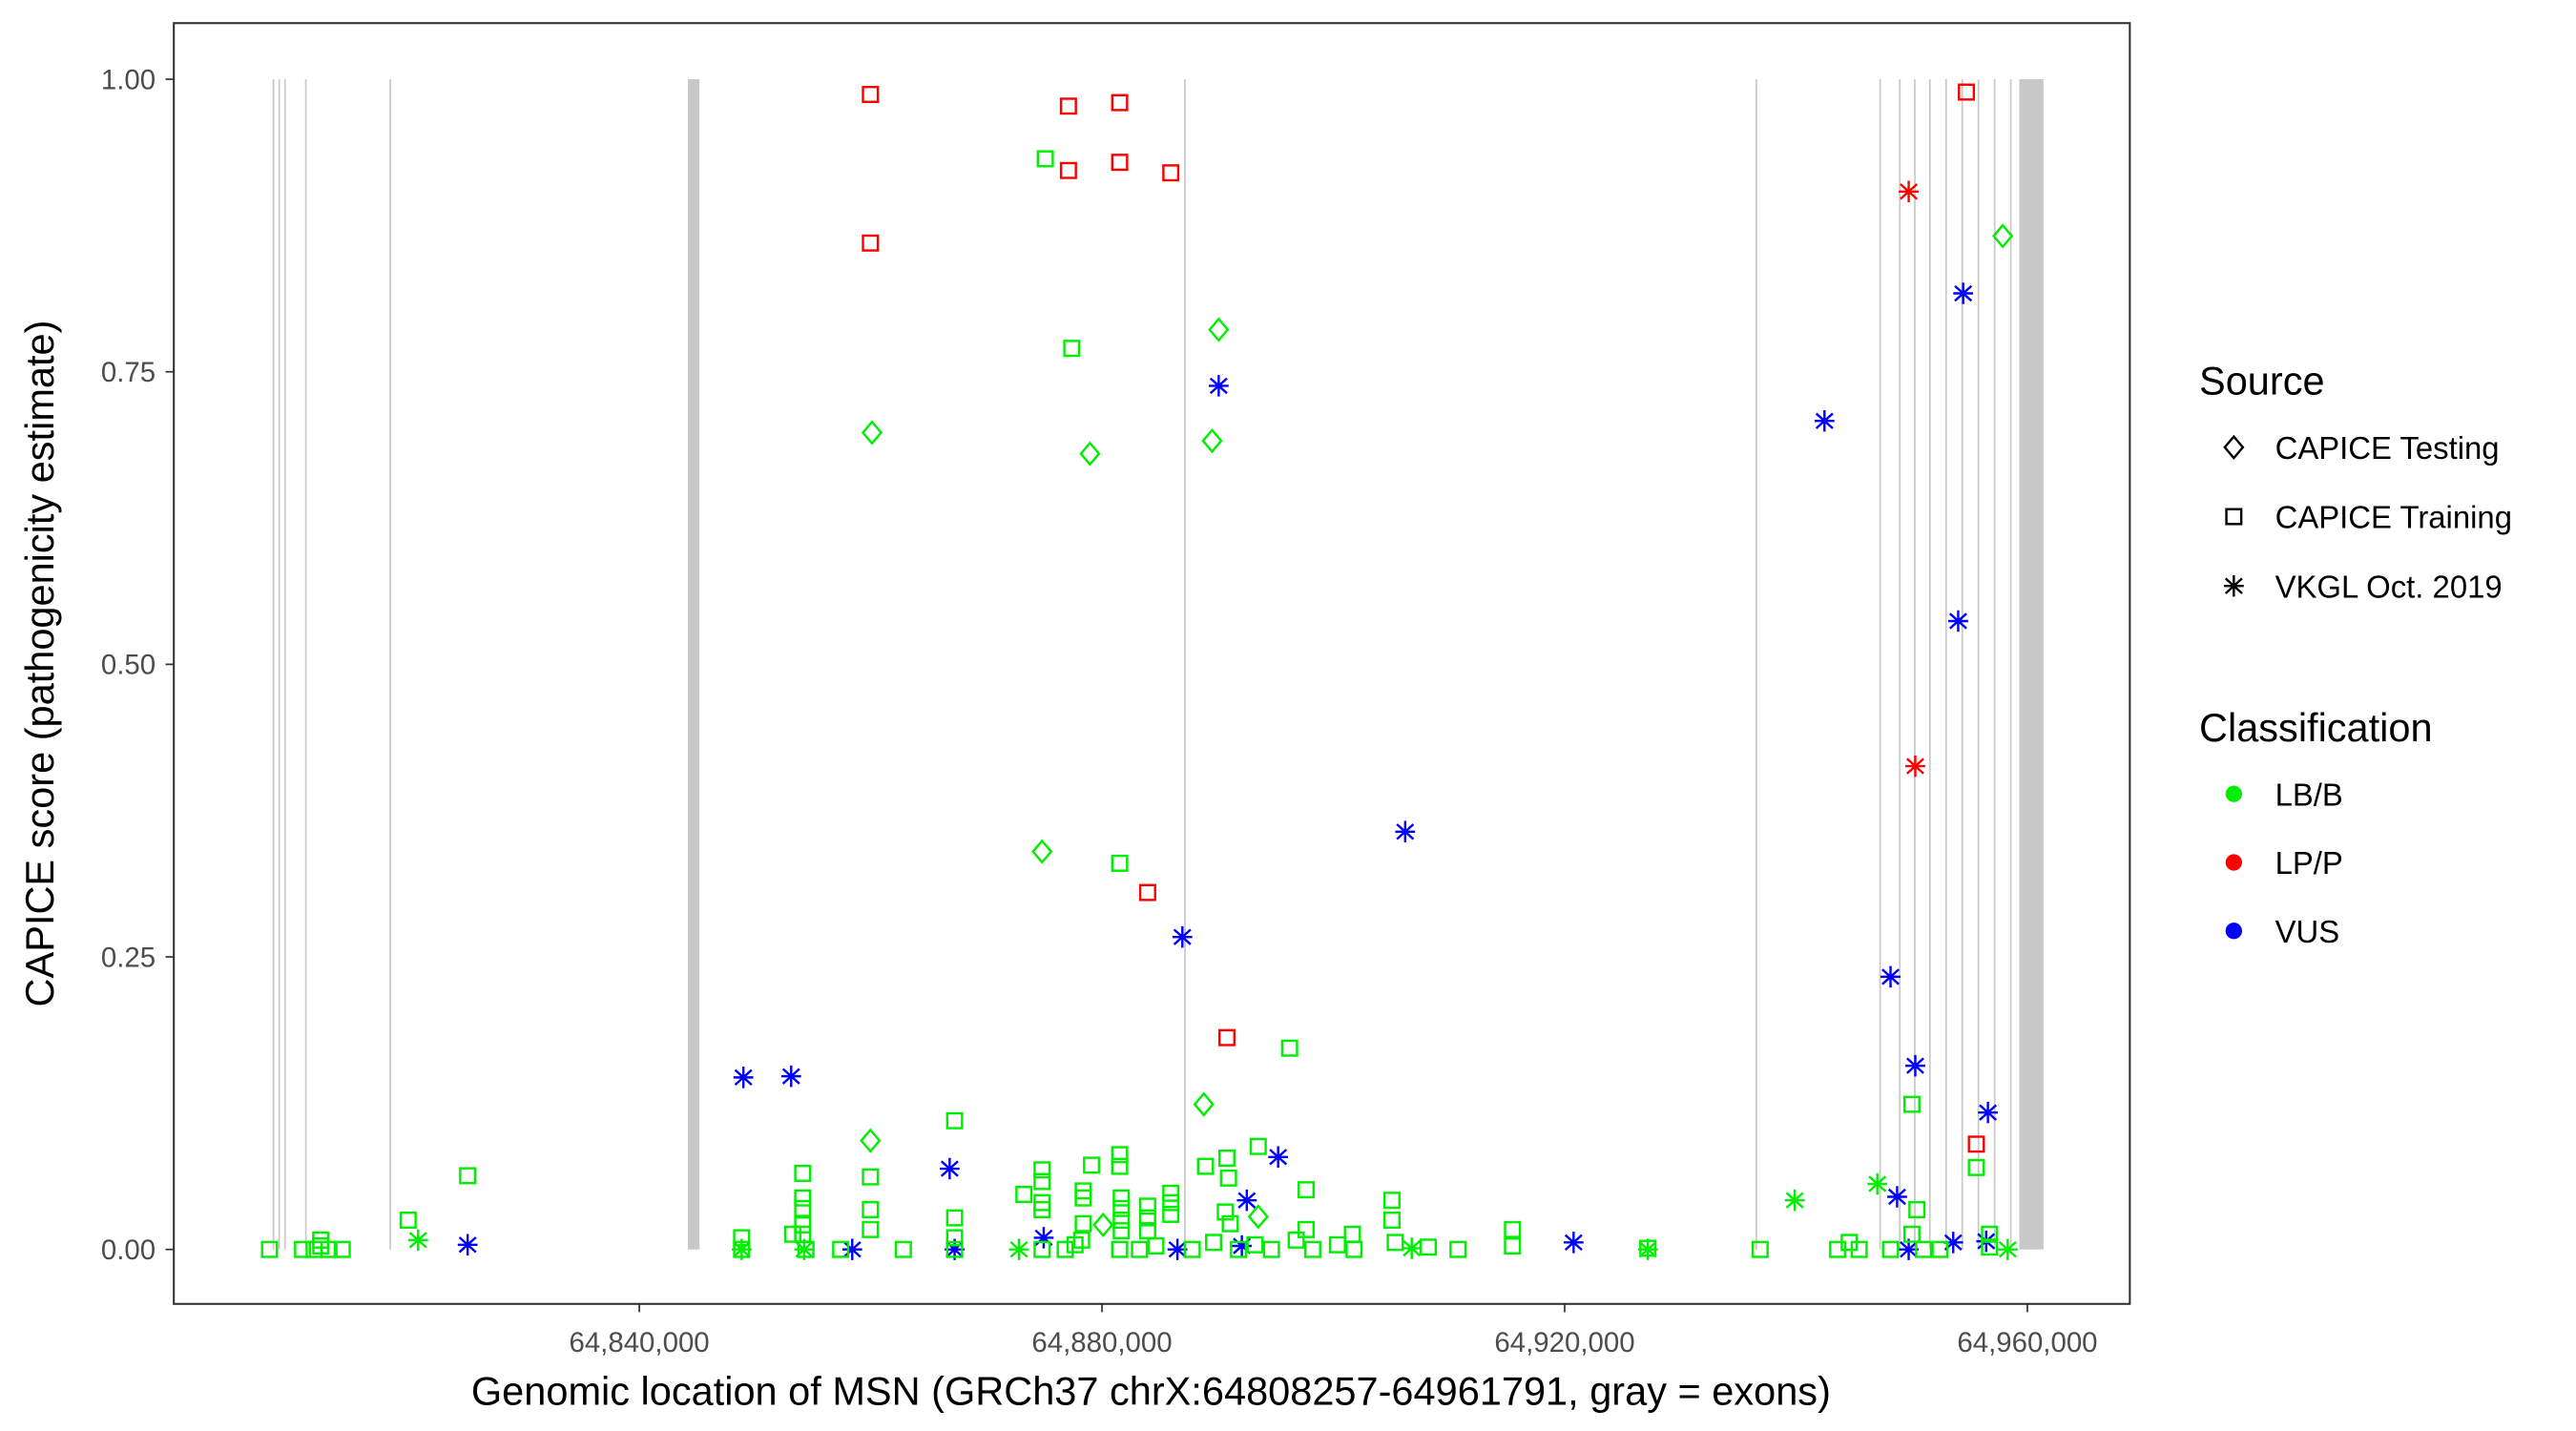 The width and height of the screenshot is (2576, 1431). What do you see at coordinates (138, 665) in the screenshot?
I see `y-axis: 0.00 0.25 0.50 0.75 1.00` at bounding box center [138, 665].